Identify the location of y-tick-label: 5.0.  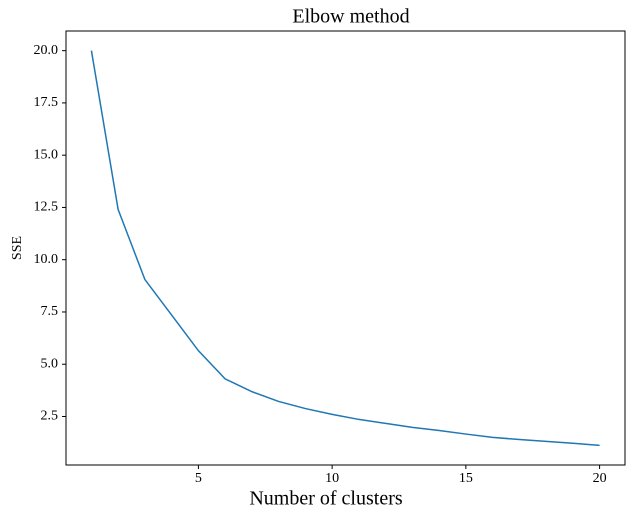
(50, 363).